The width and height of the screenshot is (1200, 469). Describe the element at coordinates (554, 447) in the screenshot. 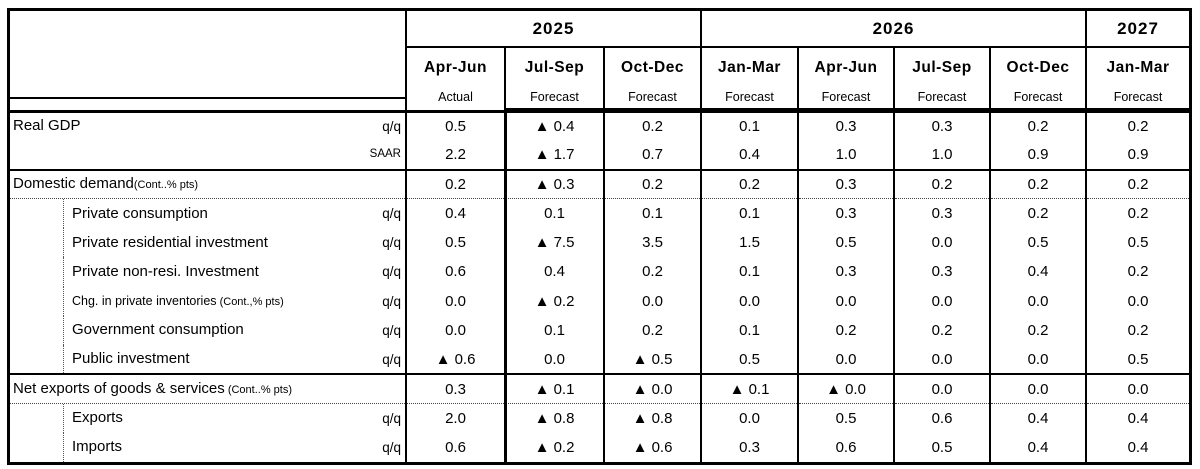

I see `value-cell: ▲ 0.2` at that location.